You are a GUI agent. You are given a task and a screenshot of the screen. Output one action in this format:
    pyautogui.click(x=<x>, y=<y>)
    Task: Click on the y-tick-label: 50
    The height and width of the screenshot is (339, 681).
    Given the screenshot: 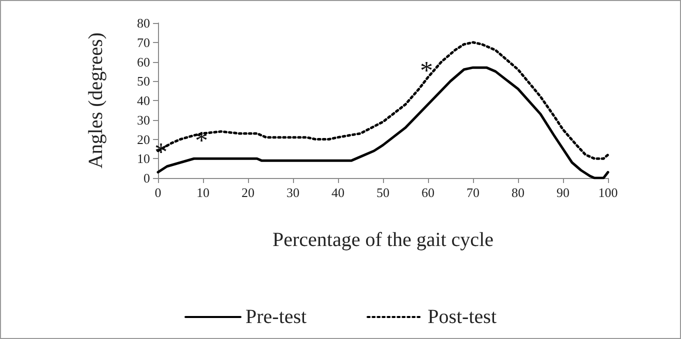 What is the action you would take?
    pyautogui.click(x=143, y=81)
    